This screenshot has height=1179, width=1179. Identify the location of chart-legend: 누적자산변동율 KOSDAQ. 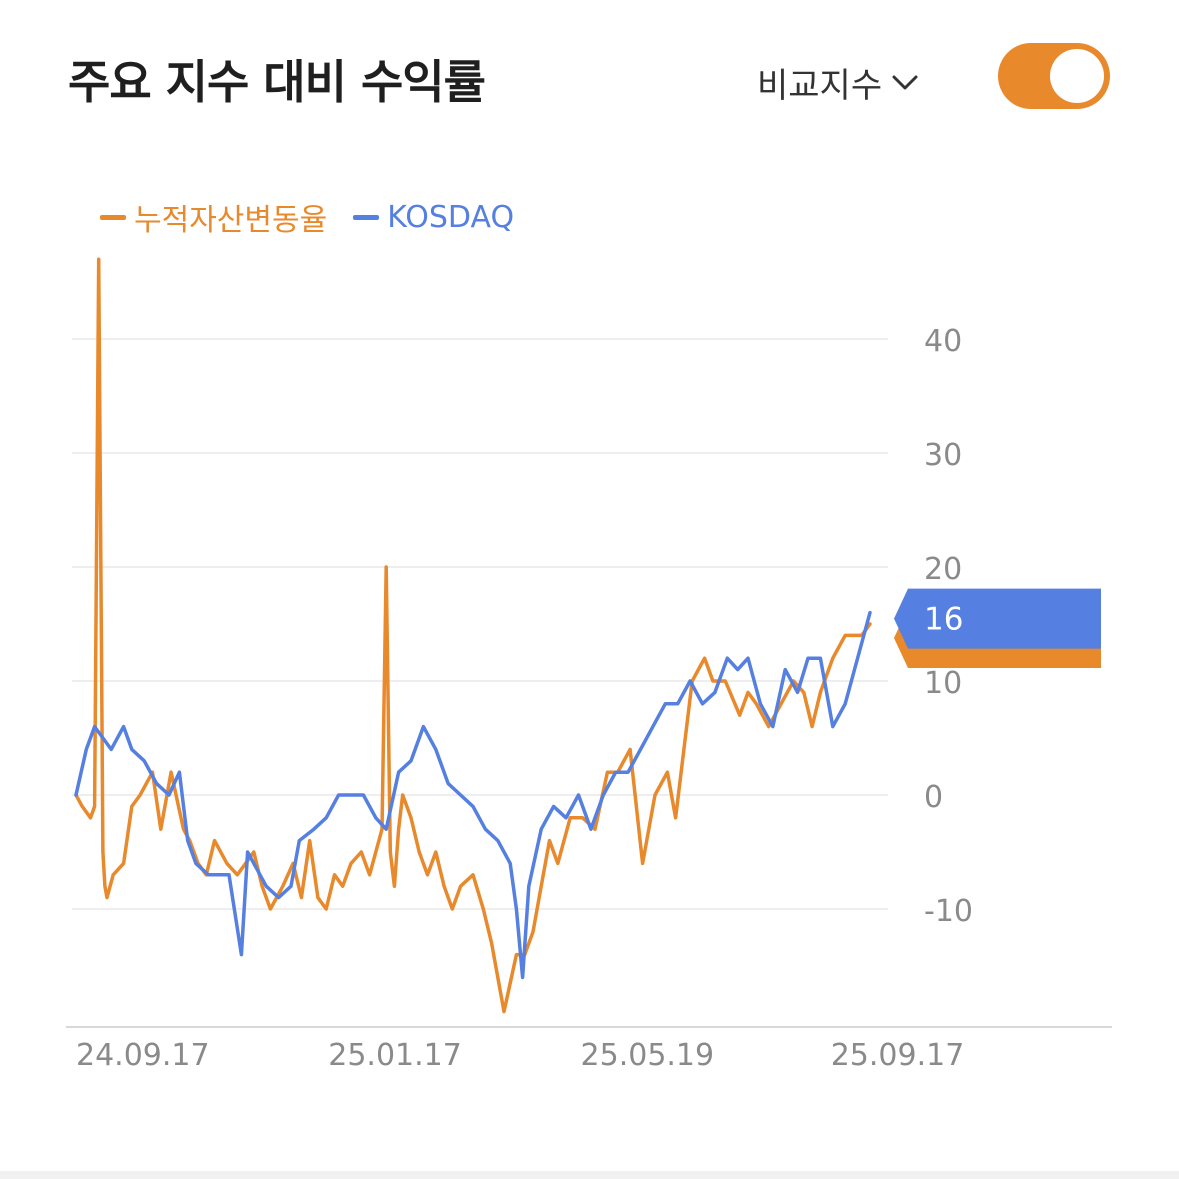
(307, 217).